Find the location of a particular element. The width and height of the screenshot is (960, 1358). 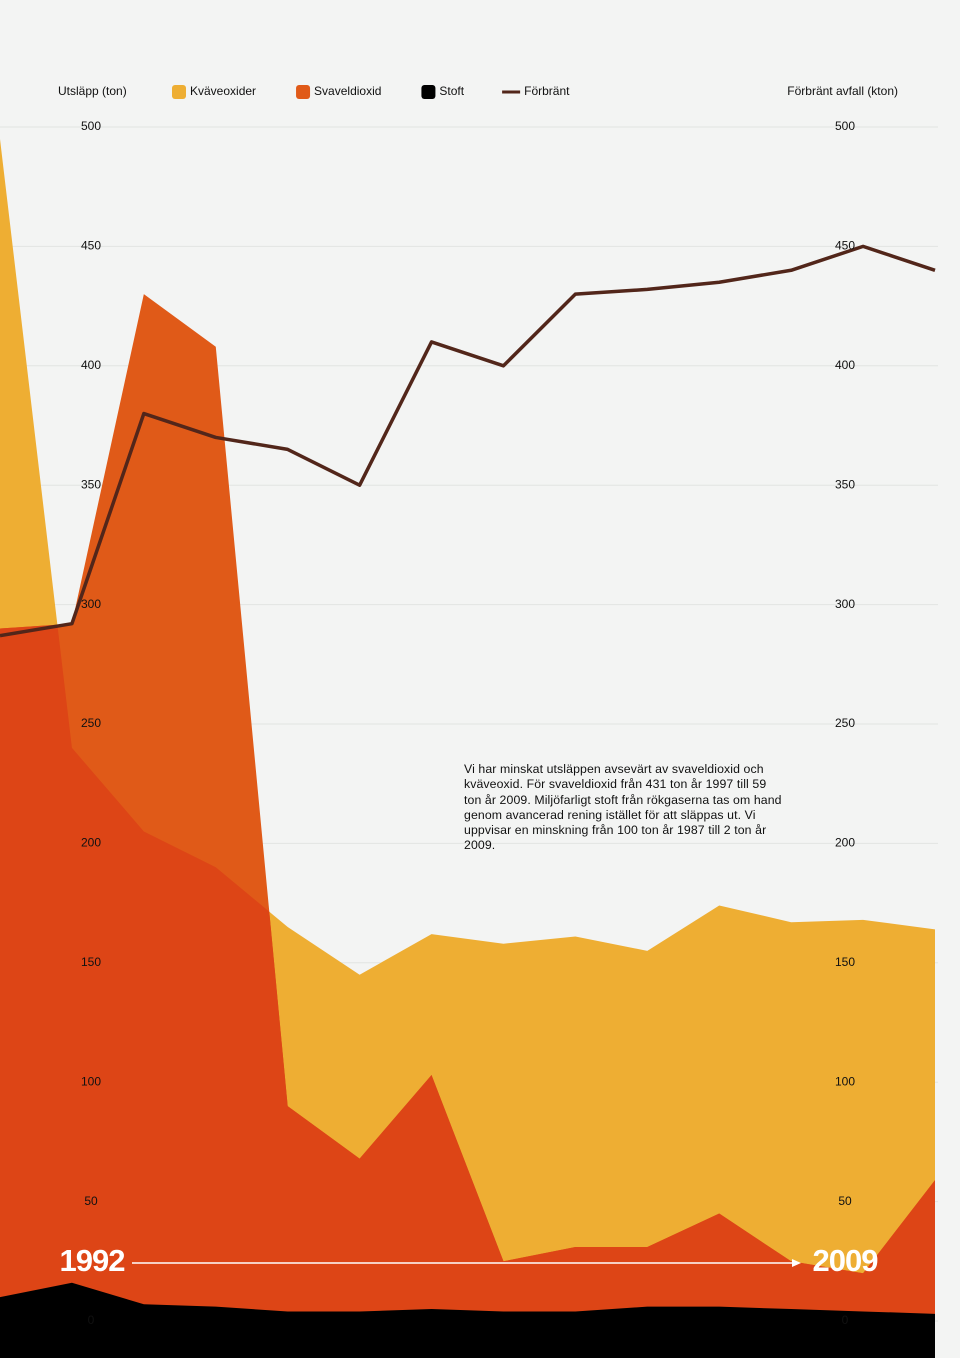

y2-tick-label: 50 is located at coordinates (845, 1201).